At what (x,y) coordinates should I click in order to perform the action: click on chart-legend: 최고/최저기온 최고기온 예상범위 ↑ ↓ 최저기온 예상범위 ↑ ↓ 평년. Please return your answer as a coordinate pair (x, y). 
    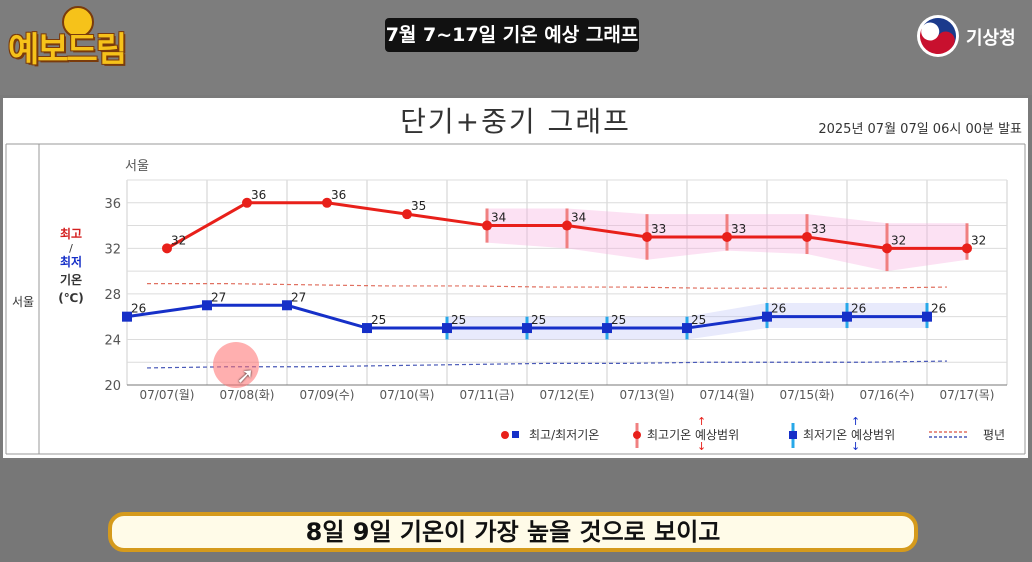
    Looking at the image, I should click on (753, 434).